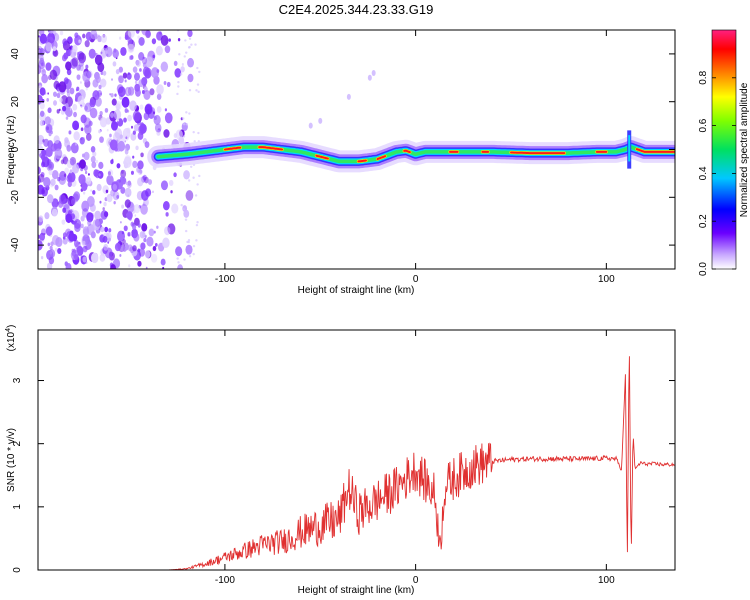 The height and width of the screenshot is (600, 750). What do you see at coordinates (703, 221) in the screenshot?
I see `colorbar-tick-label: 0.2` at bounding box center [703, 221].